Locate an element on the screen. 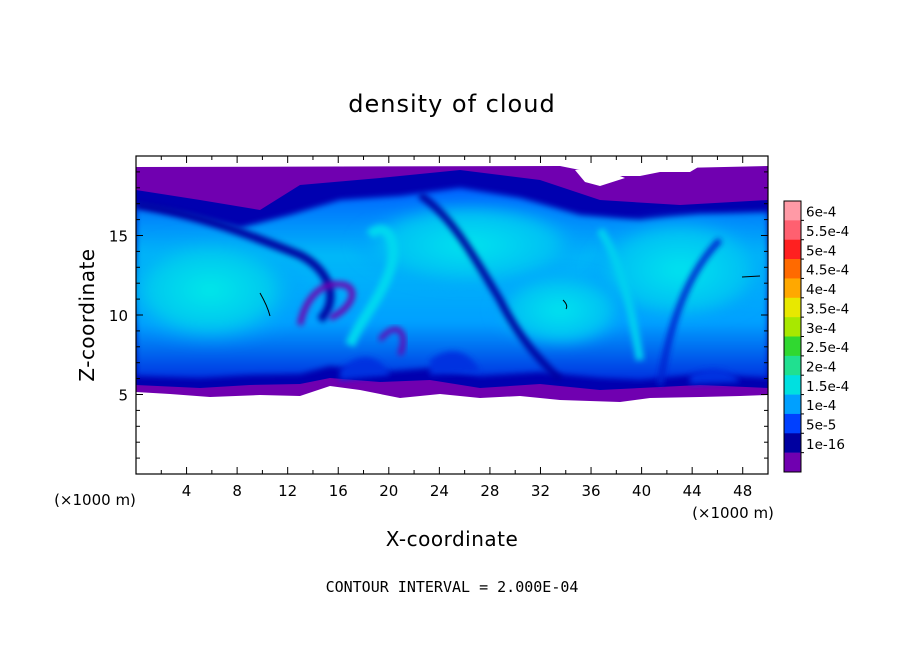 Image resolution: width=904 pixels, height=654 pixels. contour-interval-note: CONTOUR INTERVAL = 2.000E-04 is located at coordinates (452, 587).